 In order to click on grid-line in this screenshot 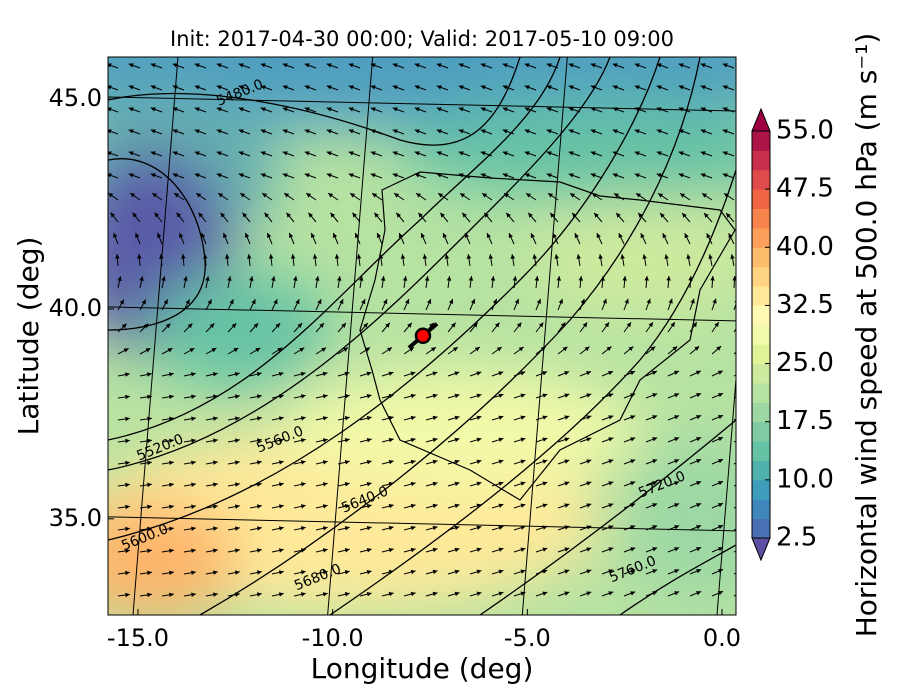, I will do `click(422, 104)`.